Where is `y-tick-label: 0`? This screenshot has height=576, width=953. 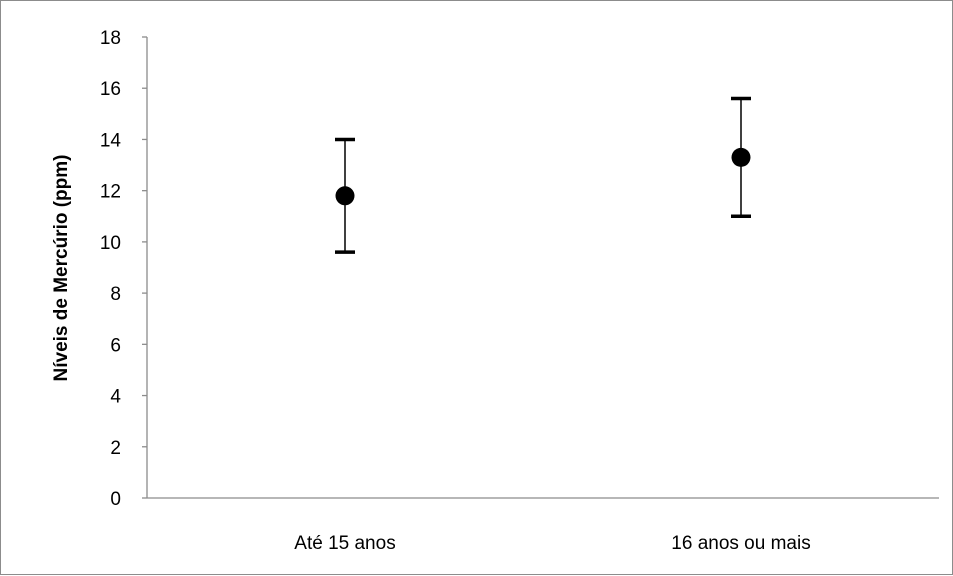
y-tick-label: 0 is located at coordinates (115, 499).